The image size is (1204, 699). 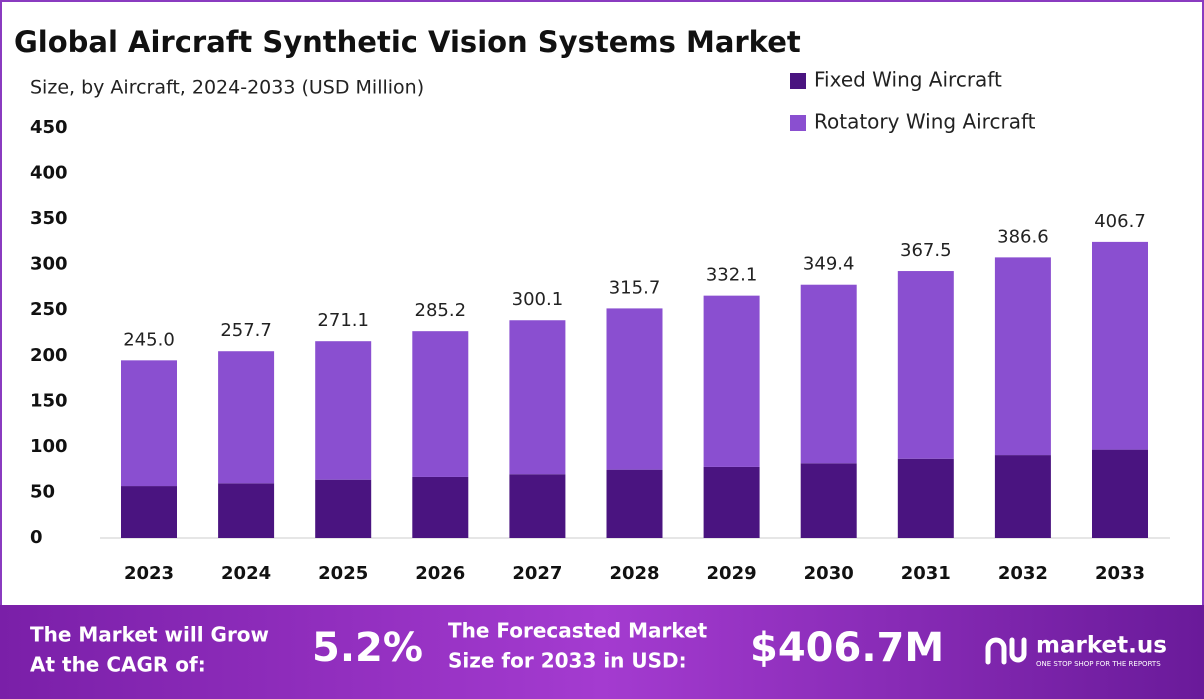 I want to click on brand: market.us, so click(x=1101, y=646).